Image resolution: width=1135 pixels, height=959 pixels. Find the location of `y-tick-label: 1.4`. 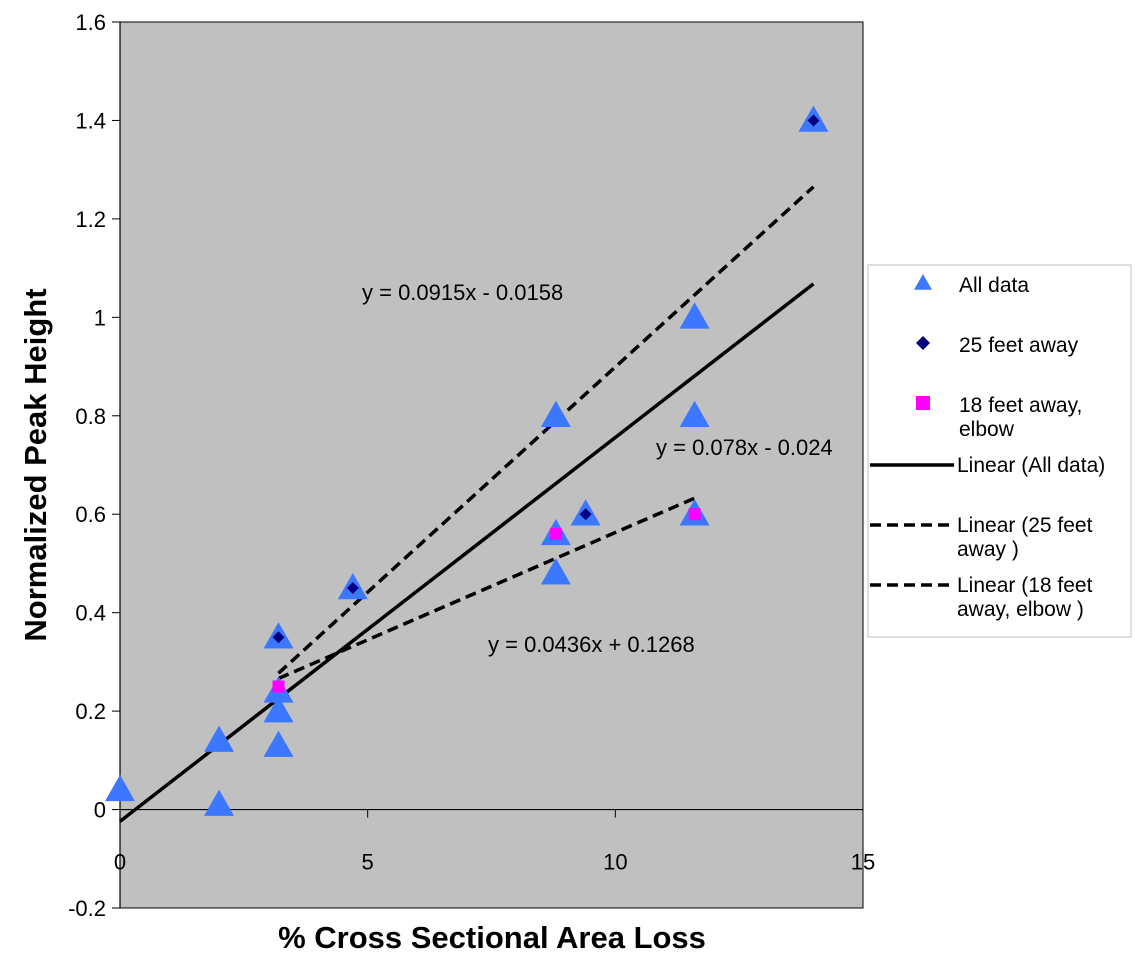

y-tick-label: 1.4 is located at coordinates (90, 120).